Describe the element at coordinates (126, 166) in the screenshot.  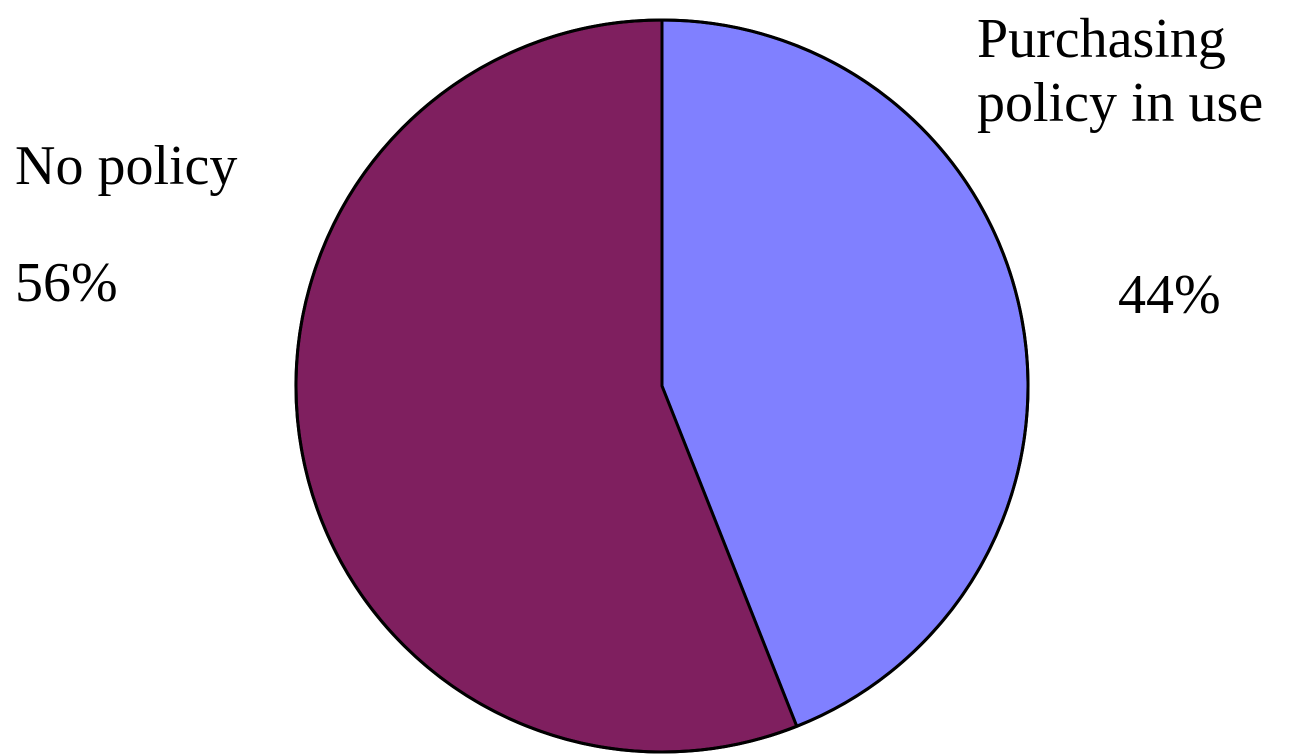
I see `slice-label-no-policy: No policy` at that location.